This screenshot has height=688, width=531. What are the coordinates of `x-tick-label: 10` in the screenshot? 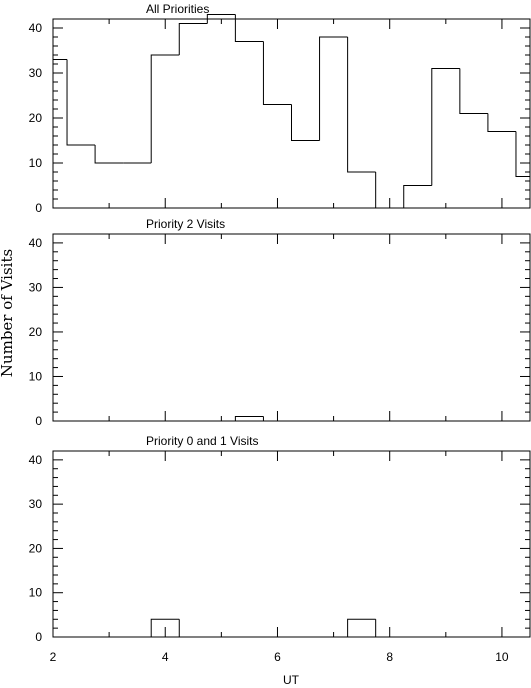 It's located at (502, 657).